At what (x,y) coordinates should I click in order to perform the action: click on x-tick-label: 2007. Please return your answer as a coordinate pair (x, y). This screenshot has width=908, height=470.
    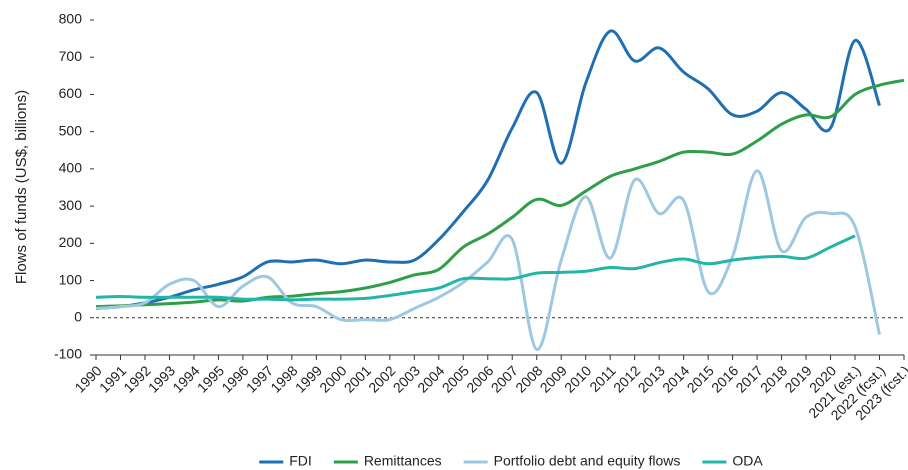
    Looking at the image, I should click on (504, 378).